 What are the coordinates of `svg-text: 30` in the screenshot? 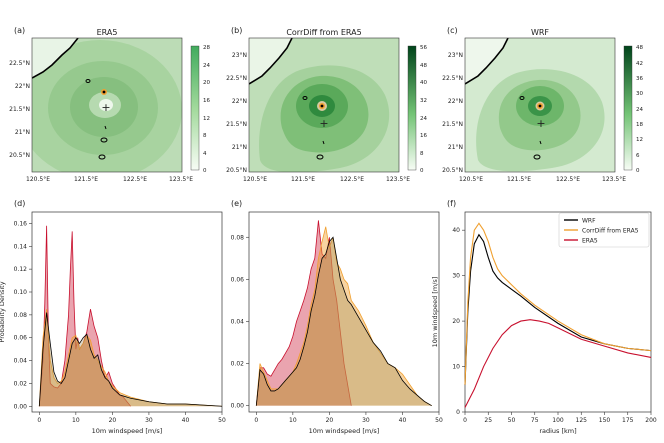 It's located at (639, 94).